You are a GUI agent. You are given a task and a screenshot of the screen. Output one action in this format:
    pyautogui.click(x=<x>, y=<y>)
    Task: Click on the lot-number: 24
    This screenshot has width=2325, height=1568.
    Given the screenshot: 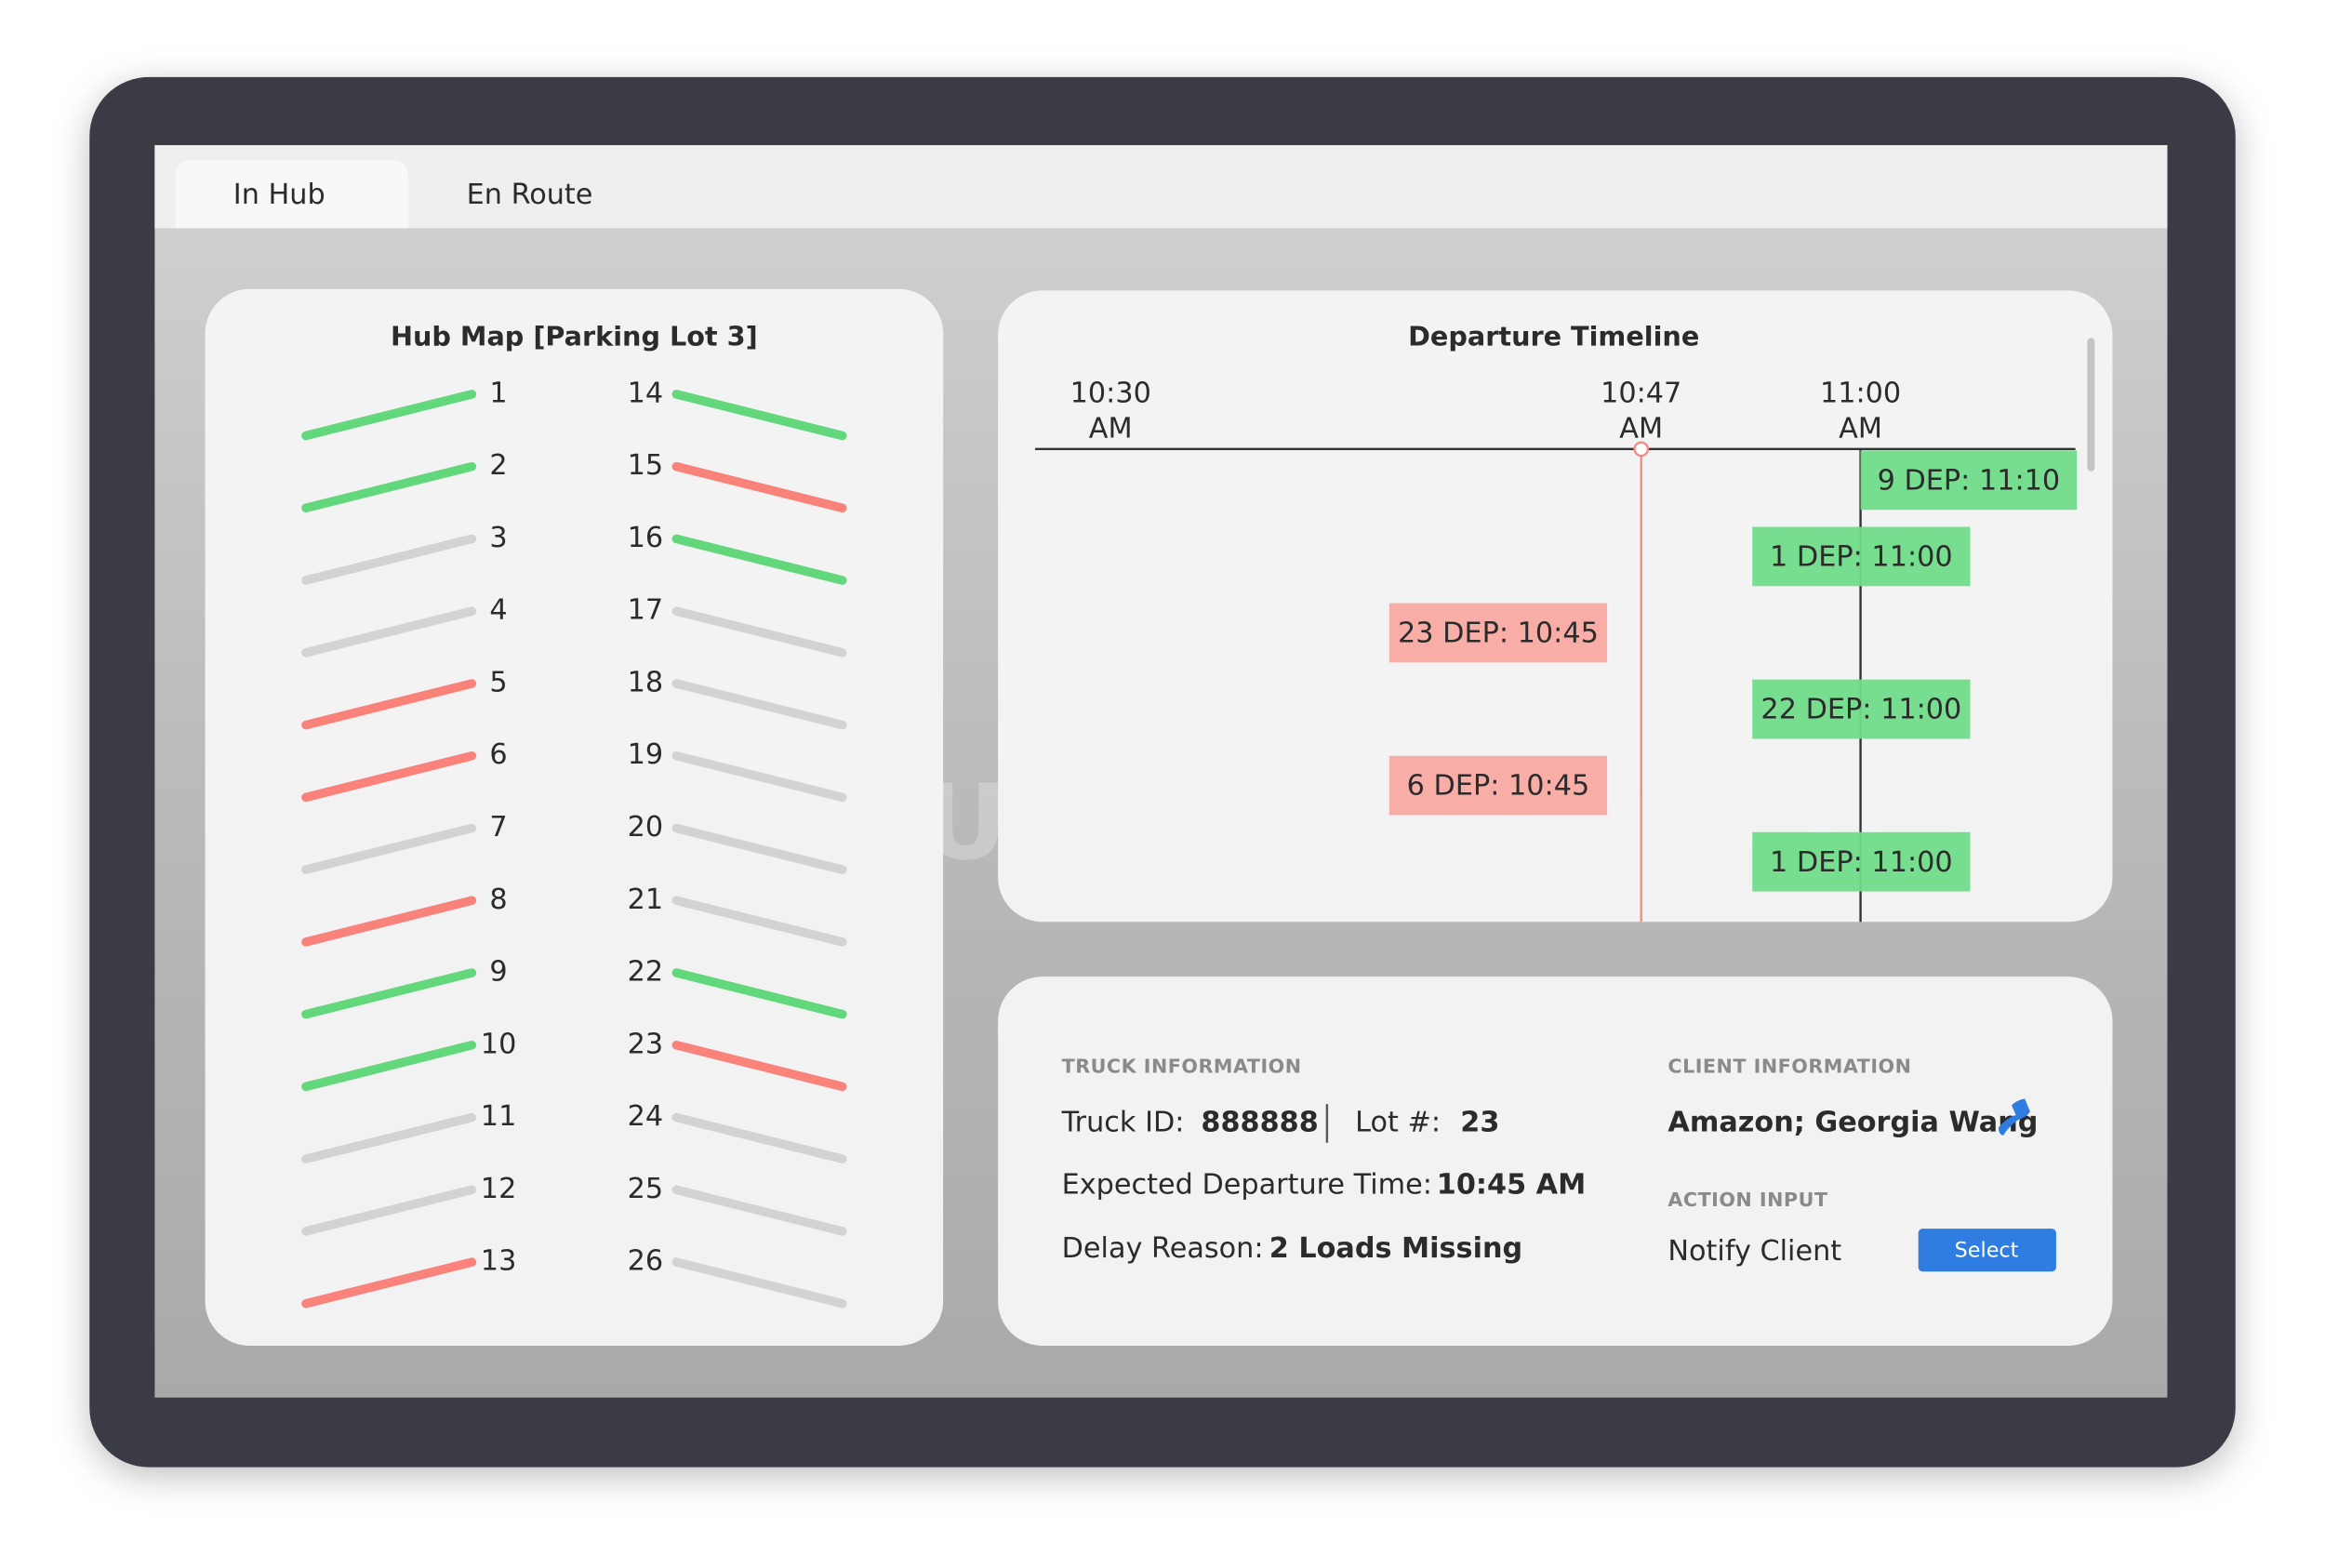 What is the action you would take?
    pyautogui.click(x=646, y=1116)
    